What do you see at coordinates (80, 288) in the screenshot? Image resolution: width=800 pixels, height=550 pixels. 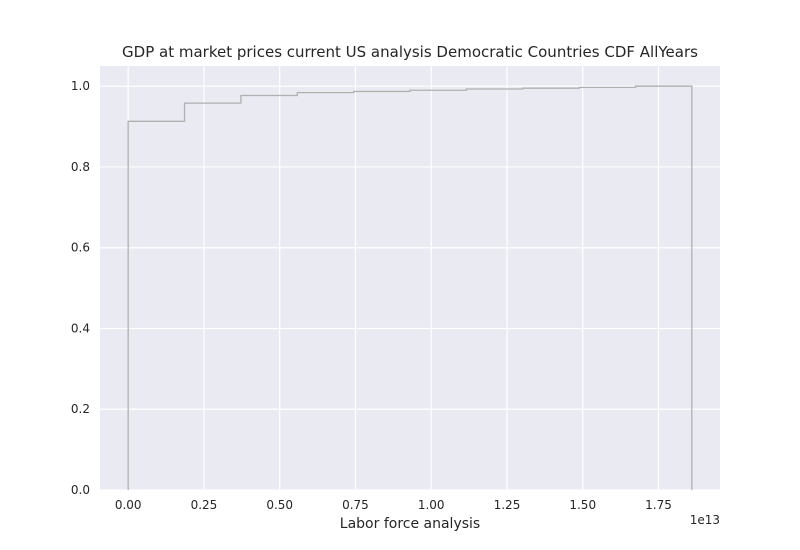 I see `y-axis-ticks: 0.0 0.2 0.4 0.6 0.8 1.0` at bounding box center [80, 288].